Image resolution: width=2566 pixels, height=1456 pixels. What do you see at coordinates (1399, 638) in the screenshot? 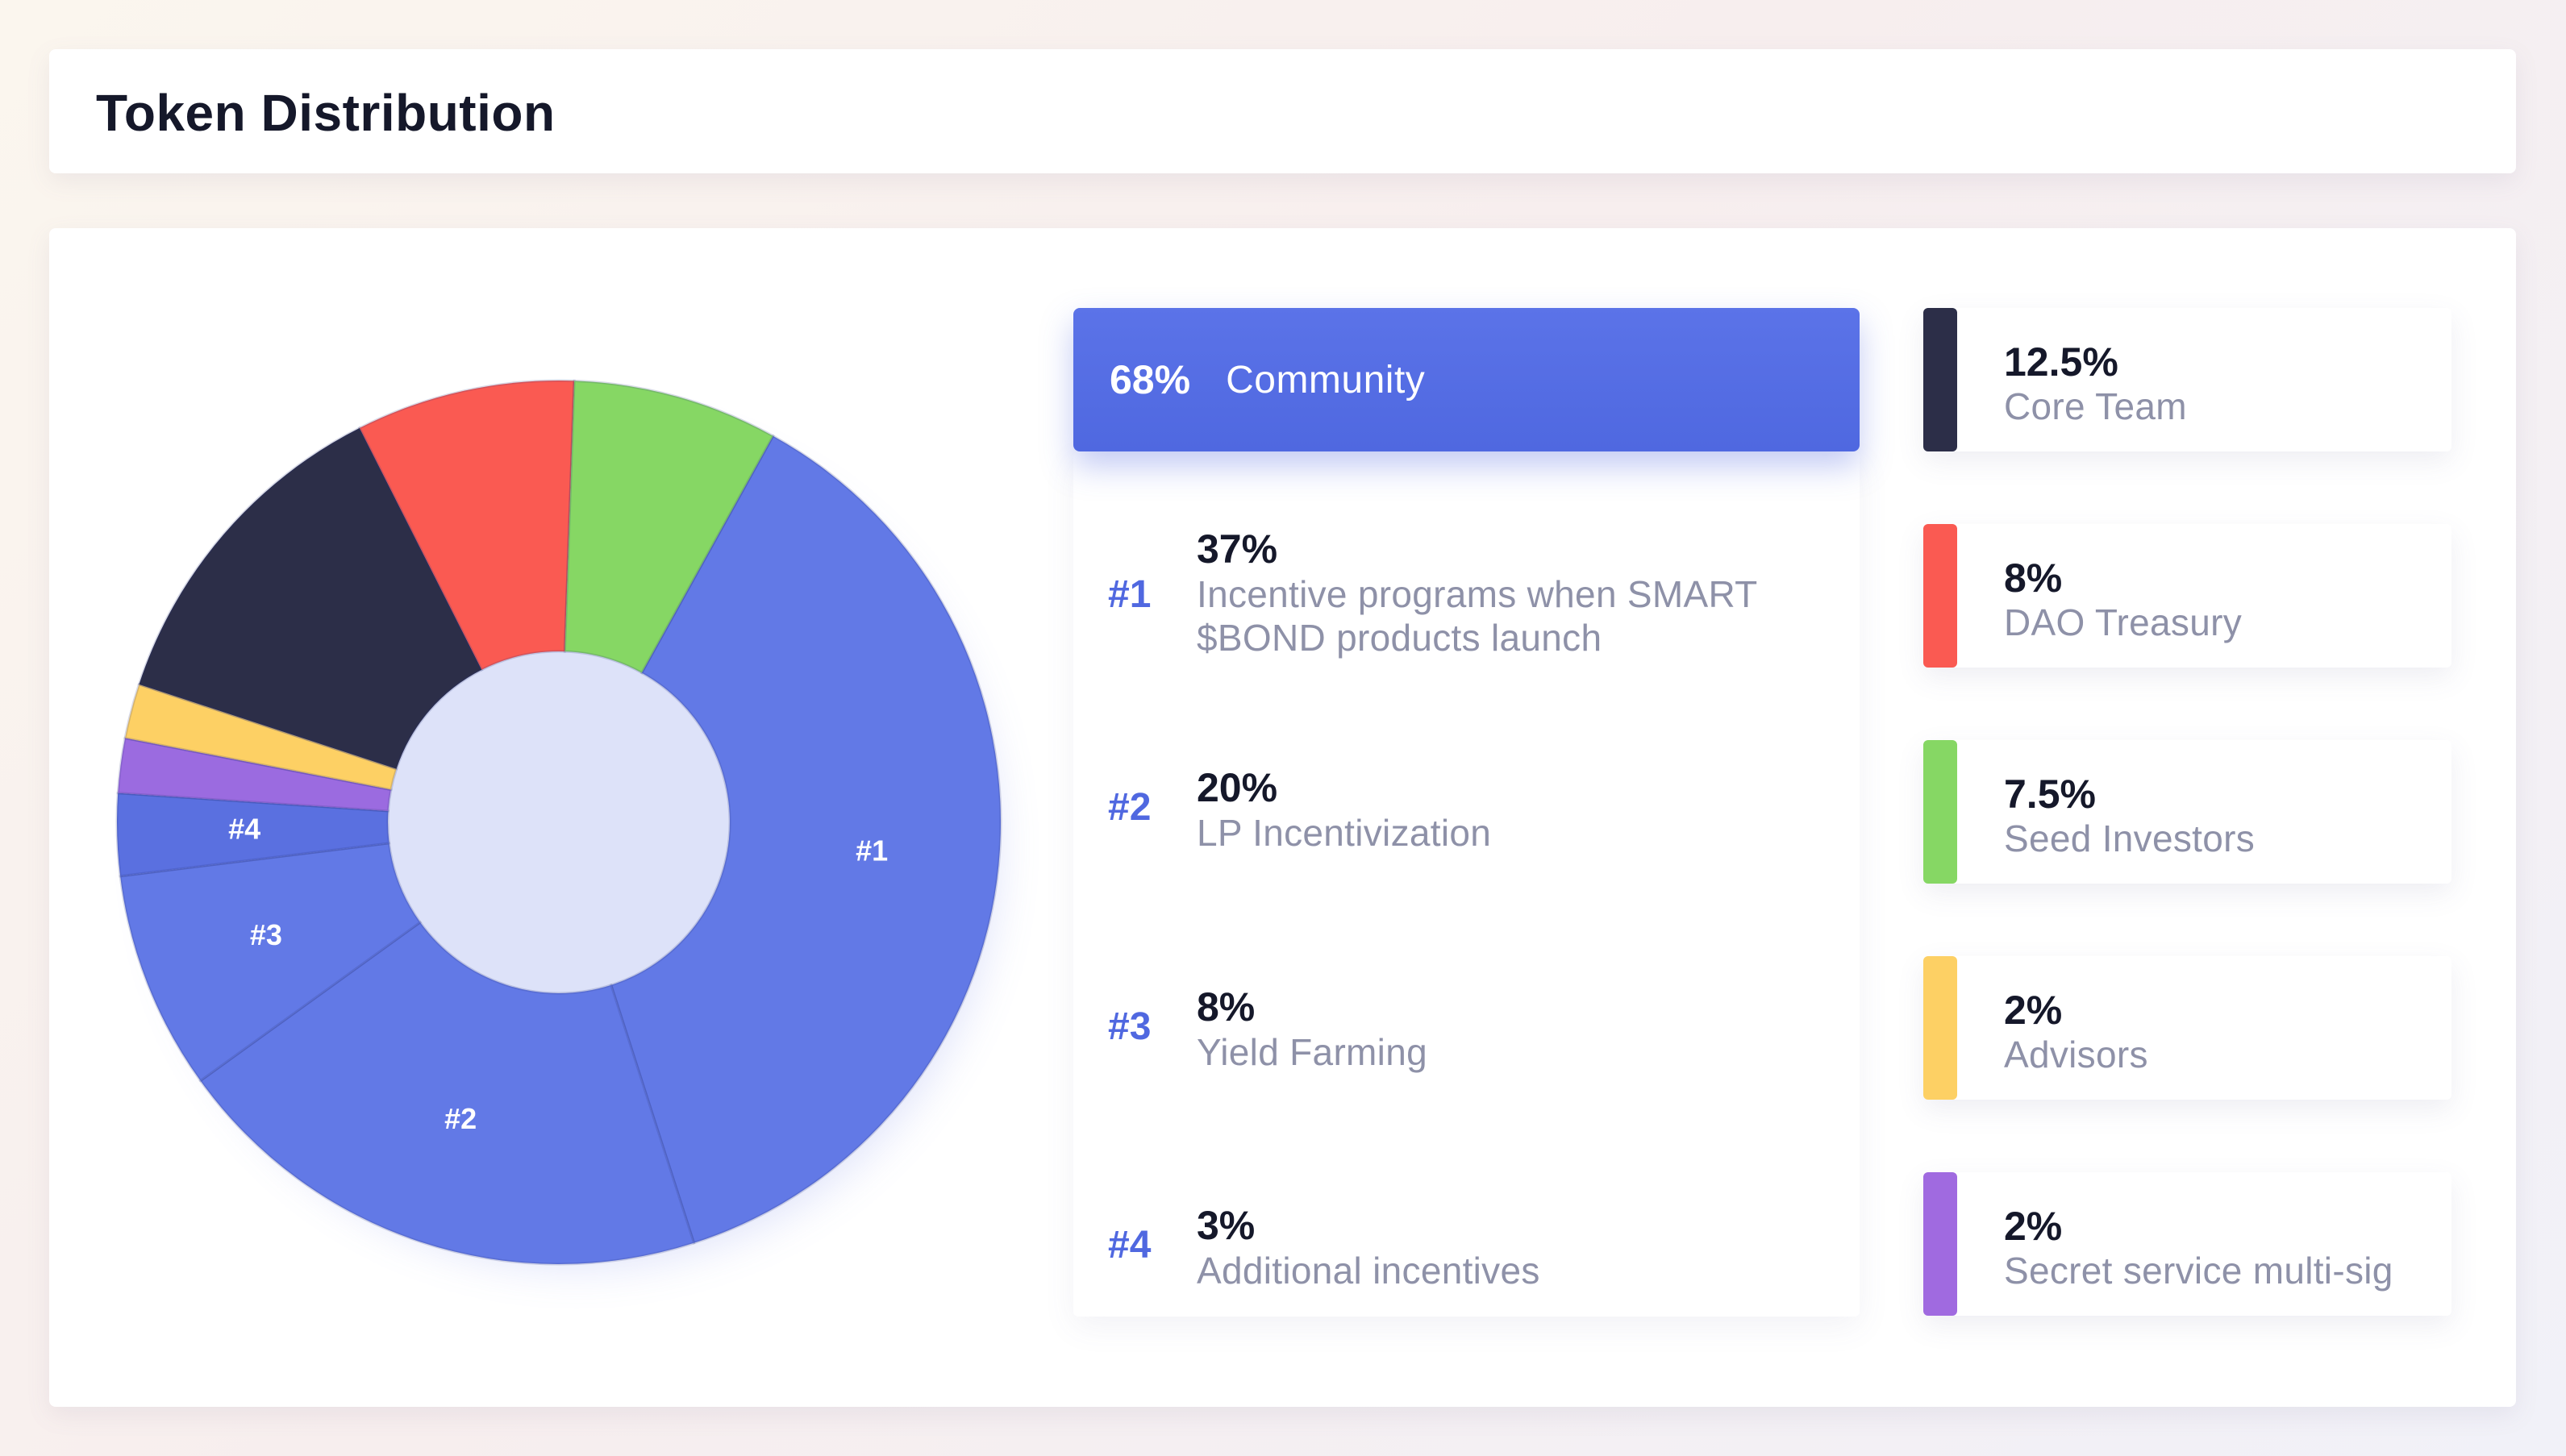
I see `community-item-label-line2: $BOND products launch` at bounding box center [1399, 638].